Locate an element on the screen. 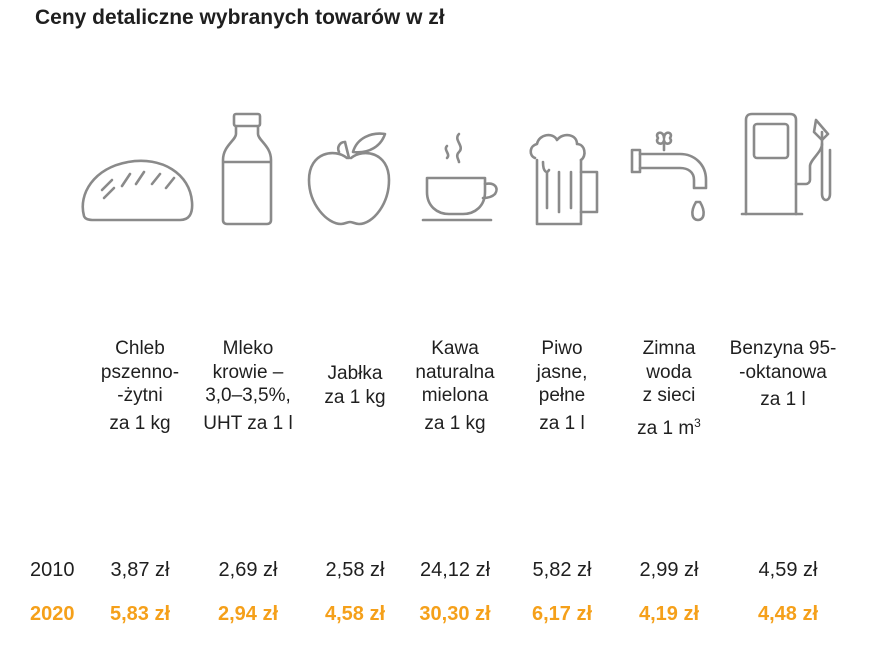 This screenshot has height=645, width=876. price-cell: 3,87 zł is located at coordinates (140, 570).